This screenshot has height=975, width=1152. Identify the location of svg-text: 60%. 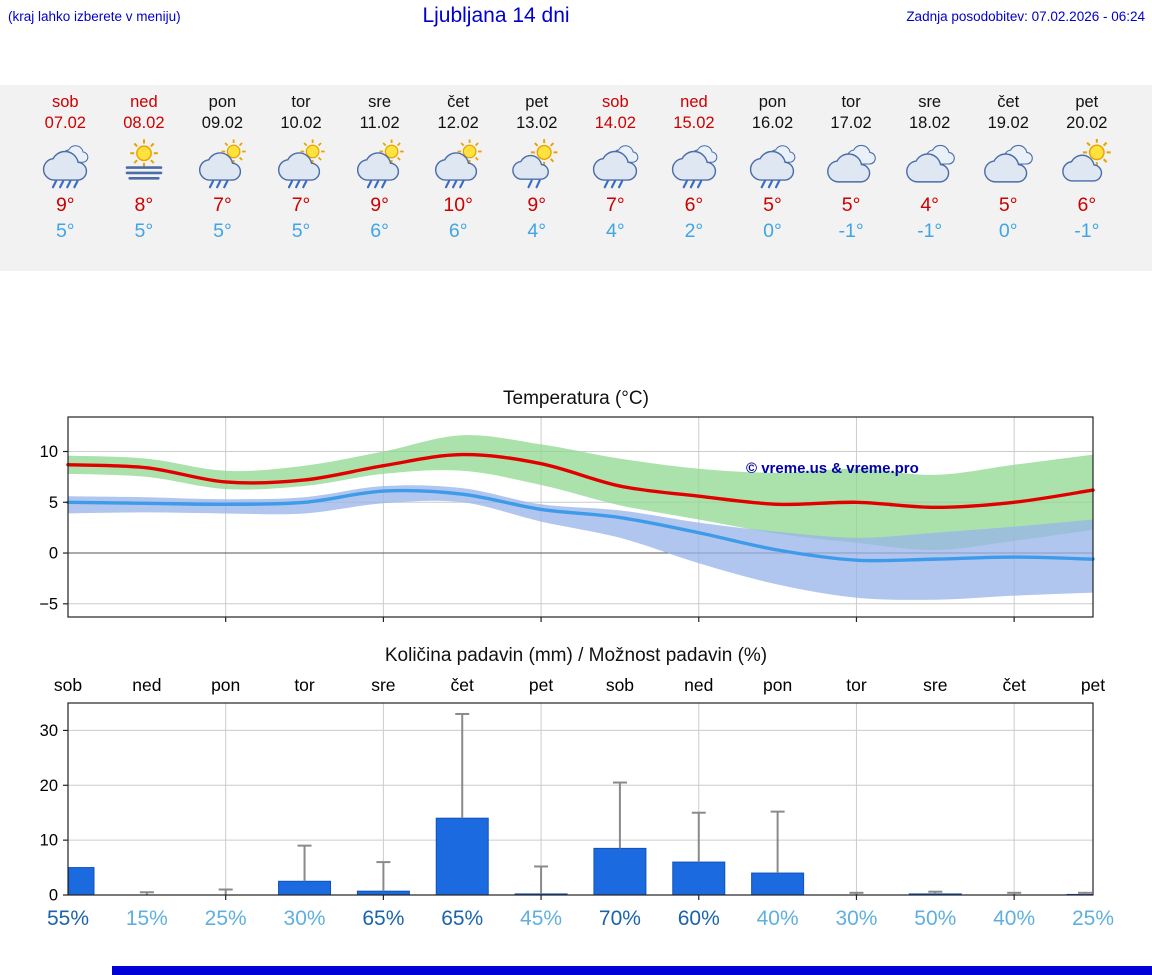
(699, 918).